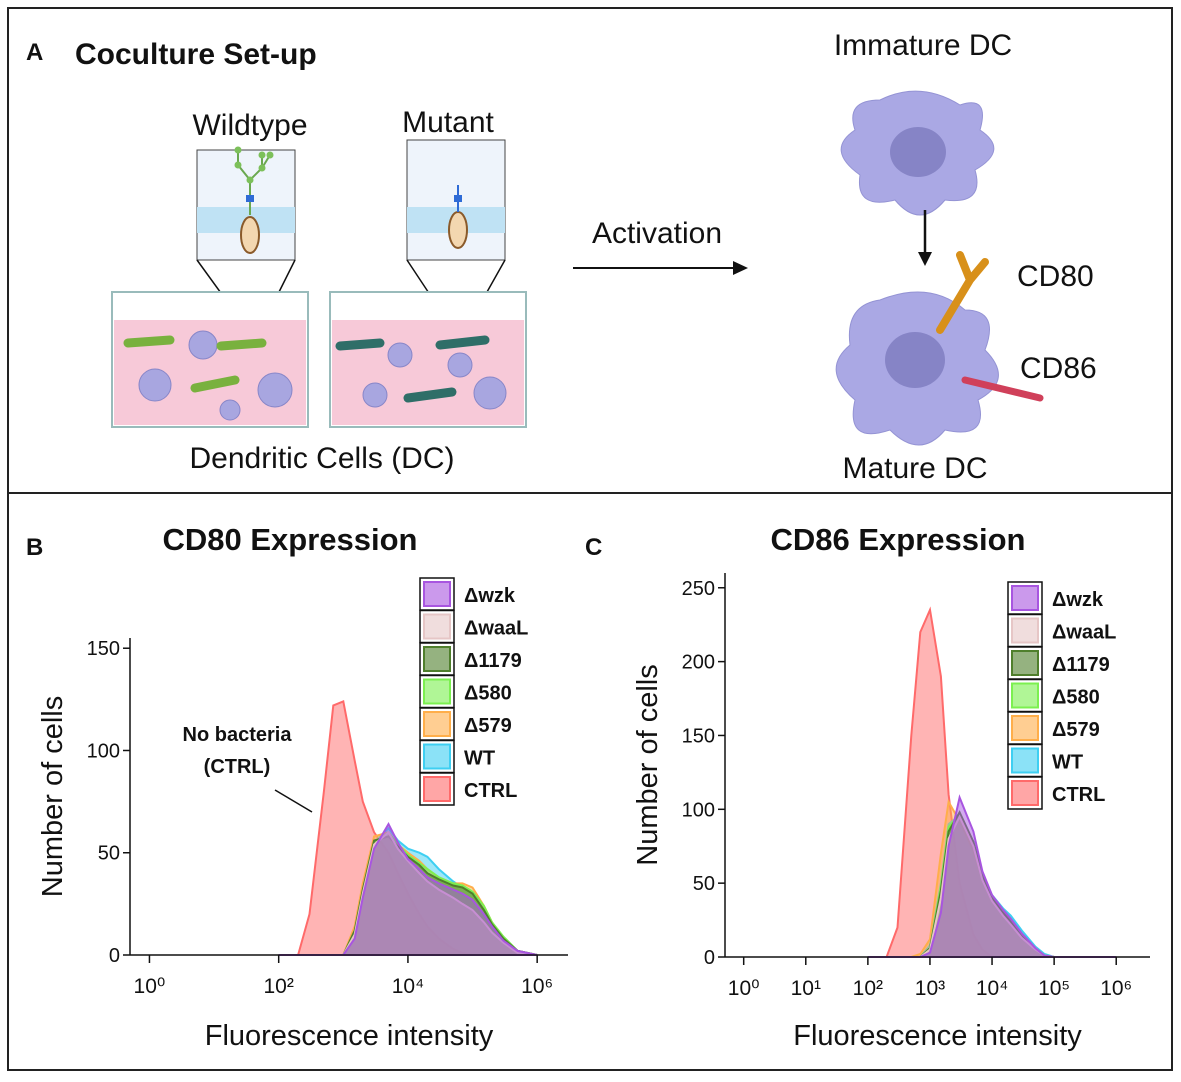 Image resolution: width=1181 pixels, height=1082 pixels. I want to click on label: CD80, so click(1055, 276).